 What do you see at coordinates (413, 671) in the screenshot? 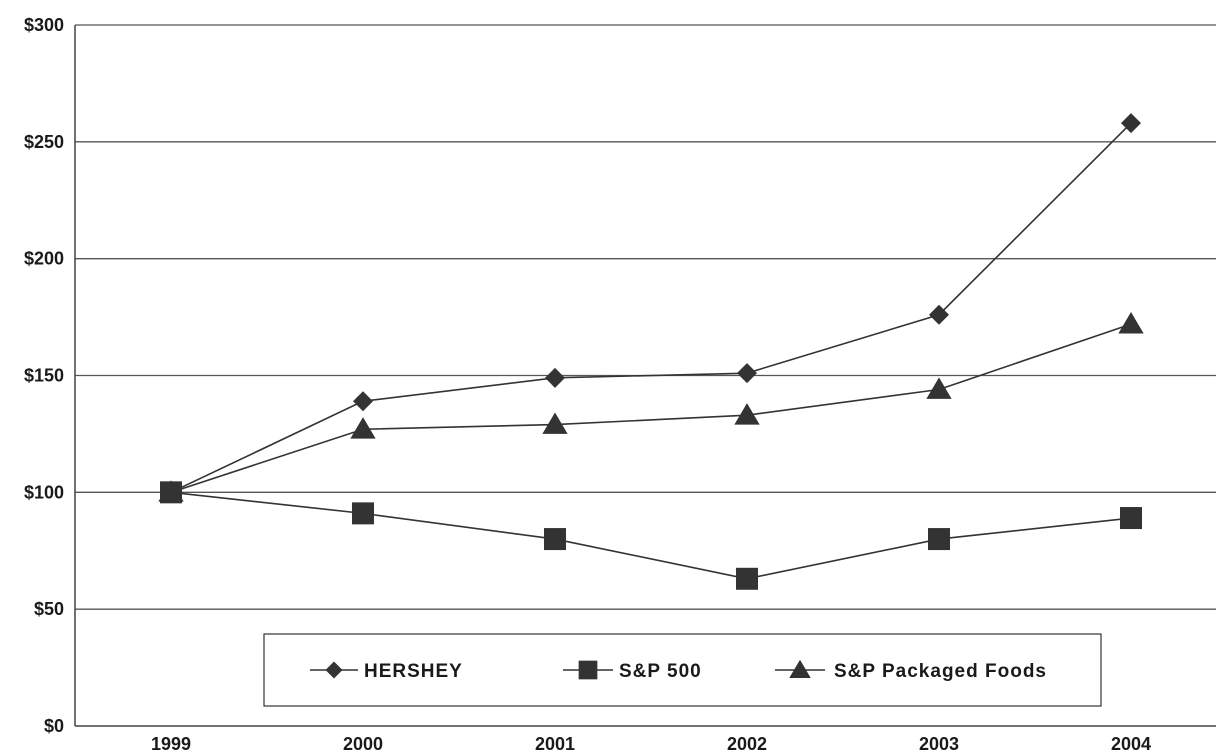
I see `legend-label: HERSHEY` at bounding box center [413, 671].